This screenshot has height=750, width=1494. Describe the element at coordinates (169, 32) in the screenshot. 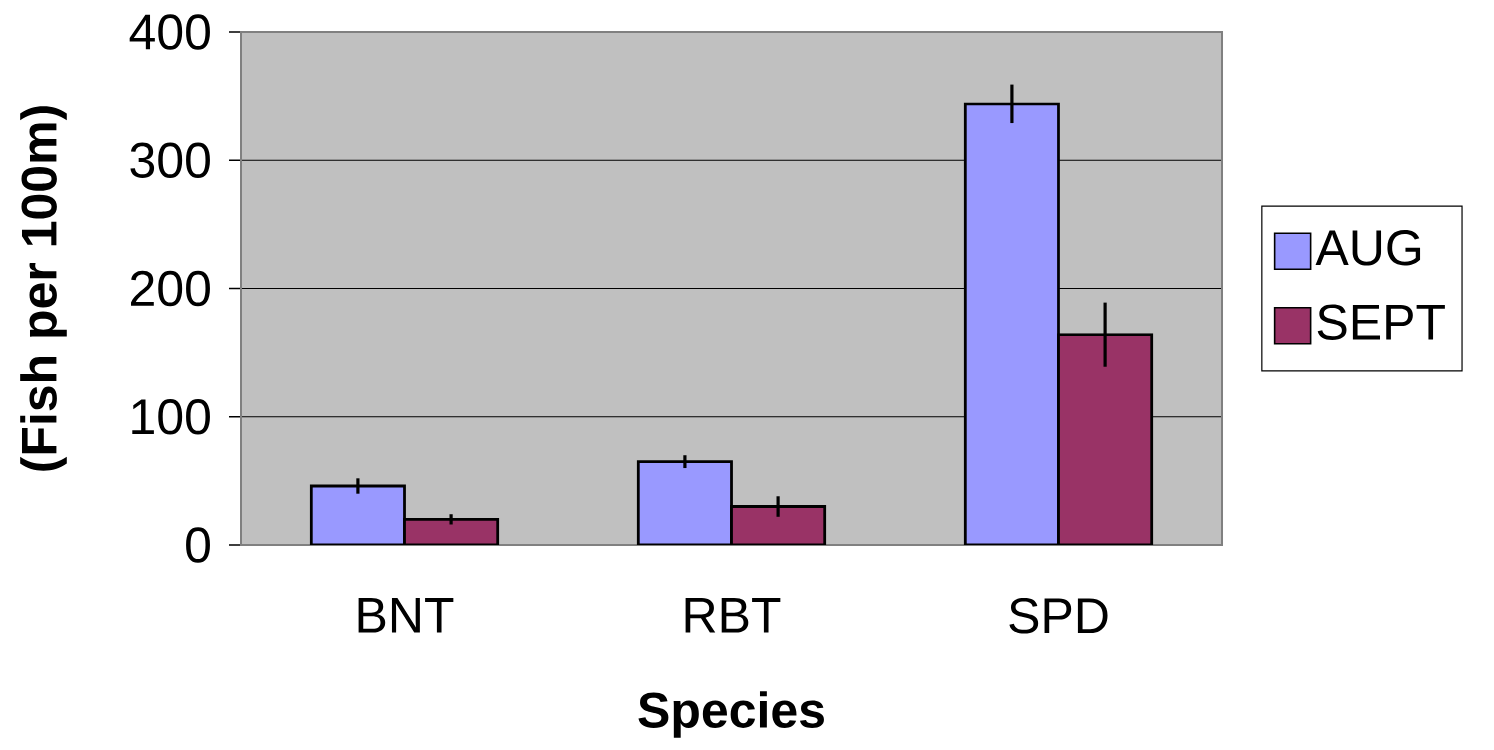

I see `y-tick-label: 400` at that location.